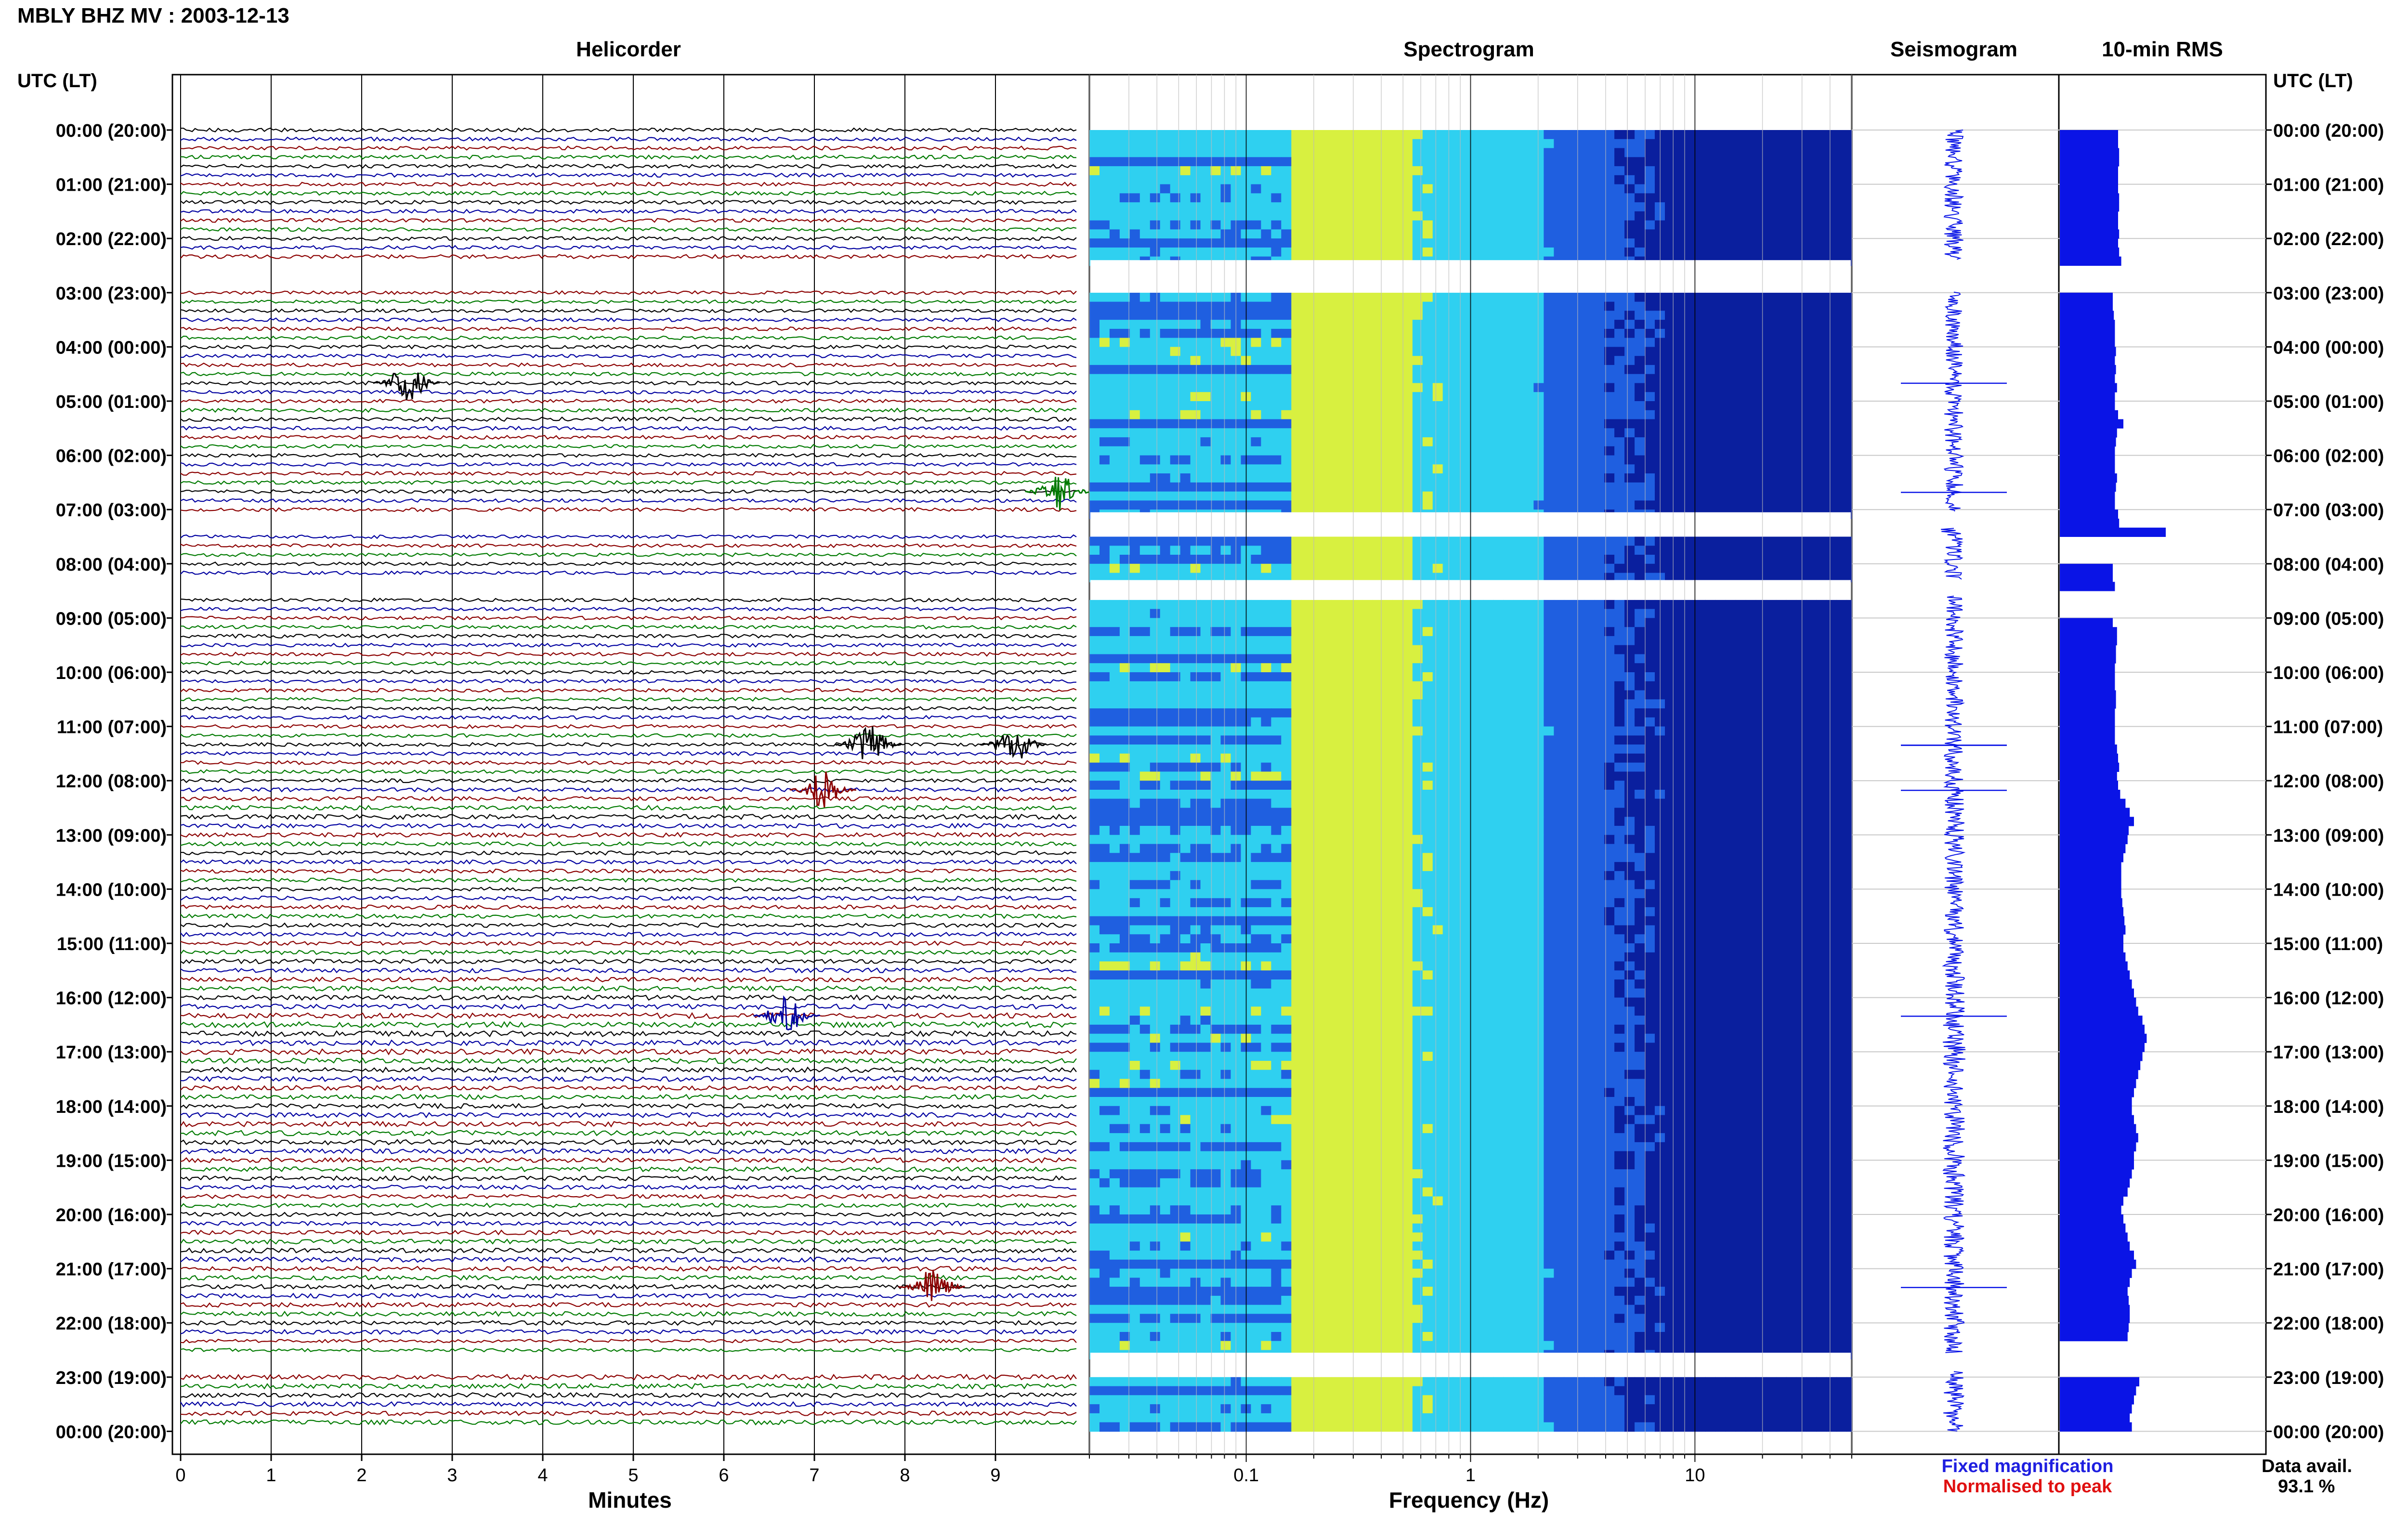 The image size is (2408, 1513). What do you see at coordinates (111, 1378) in the screenshot?
I see `hour-label-left: 23:00 (19:00)` at bounding box center [111, 1378].